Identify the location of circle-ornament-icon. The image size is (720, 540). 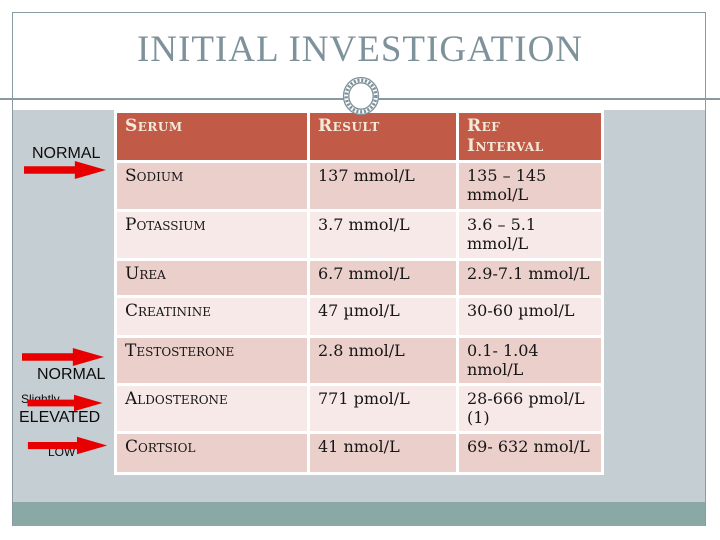
(361, 96).